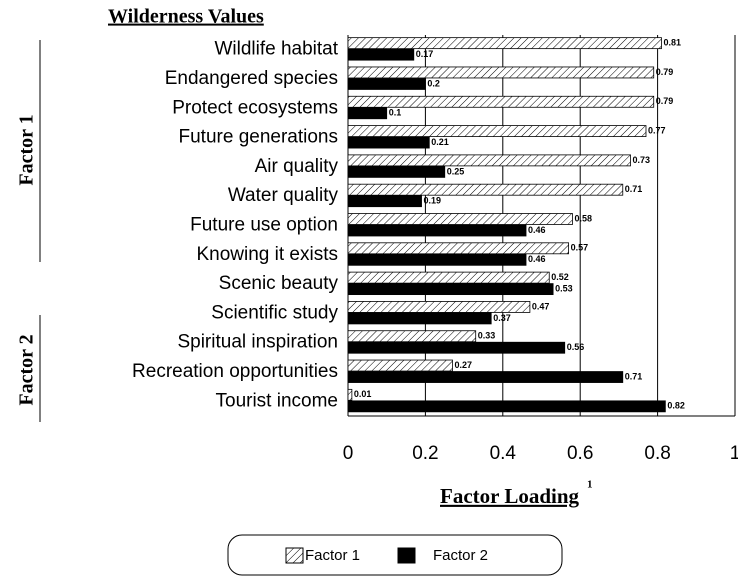 This screenshot has height=577, width=738. What do you see at coordinates (460, 555) in the screenshot?
I see `legend-label: Factor 2` at bounding box center [460, 555].